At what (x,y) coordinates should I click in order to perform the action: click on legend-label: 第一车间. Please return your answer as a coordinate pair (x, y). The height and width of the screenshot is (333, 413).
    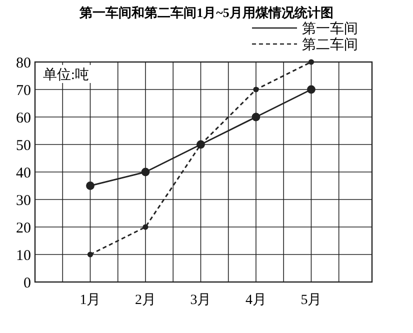
    Looking at the image, I should click on (330, 28).